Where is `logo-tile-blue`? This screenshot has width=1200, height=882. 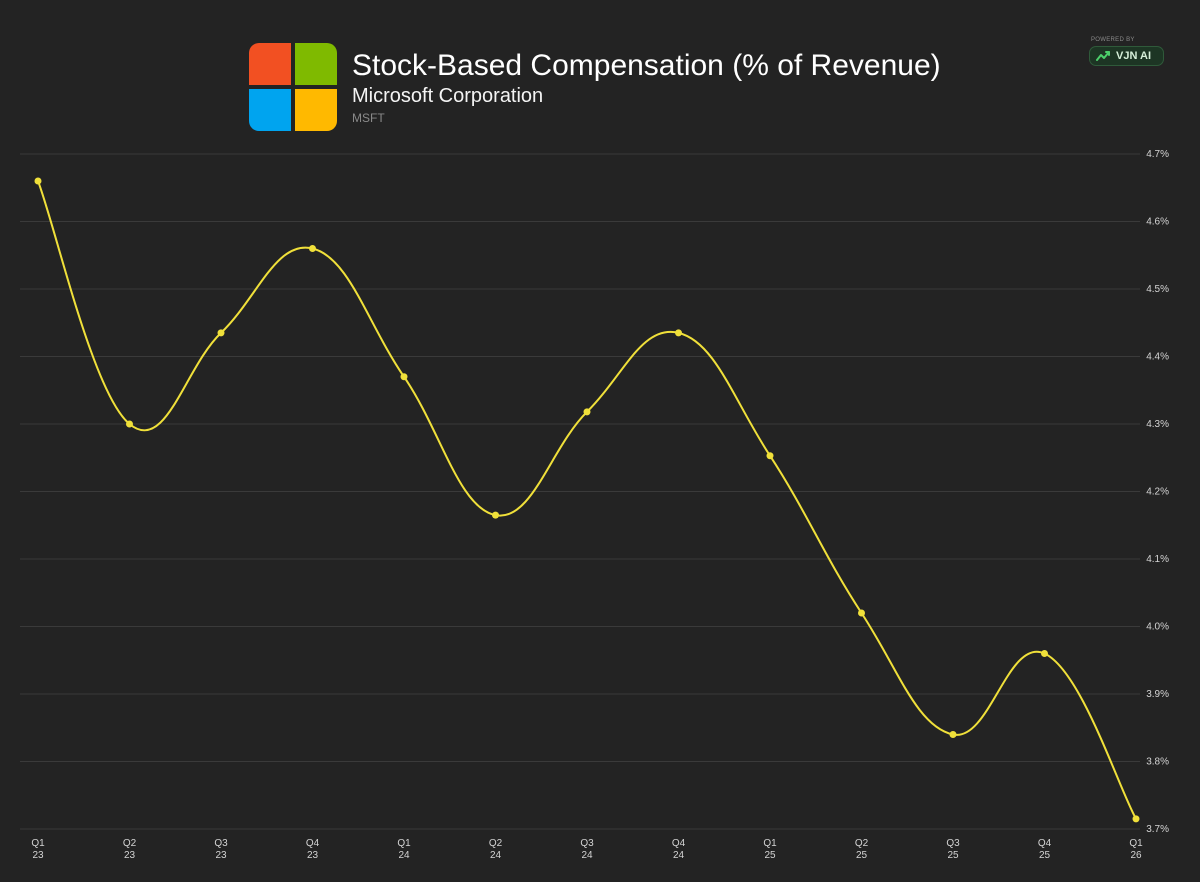
logo-tile-blue is located at coordinates (270, 110).